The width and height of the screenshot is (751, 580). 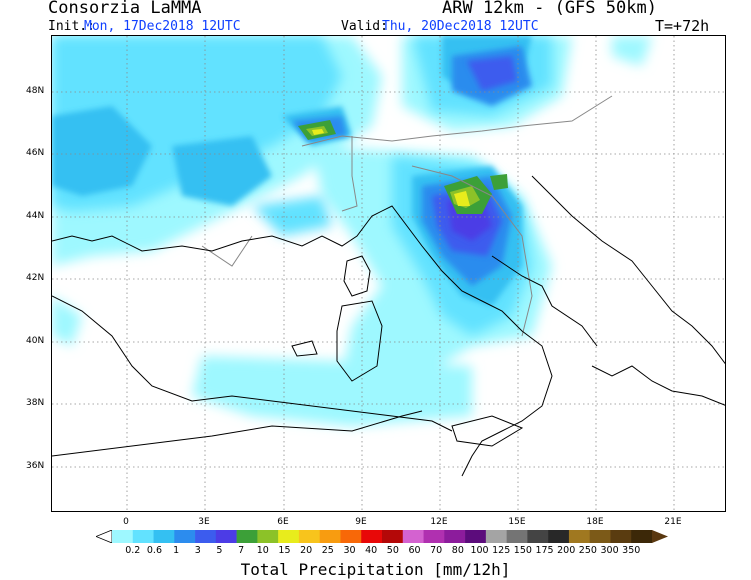 I want to click on colorbar-level-label: 175, so click(x=544, y=550).